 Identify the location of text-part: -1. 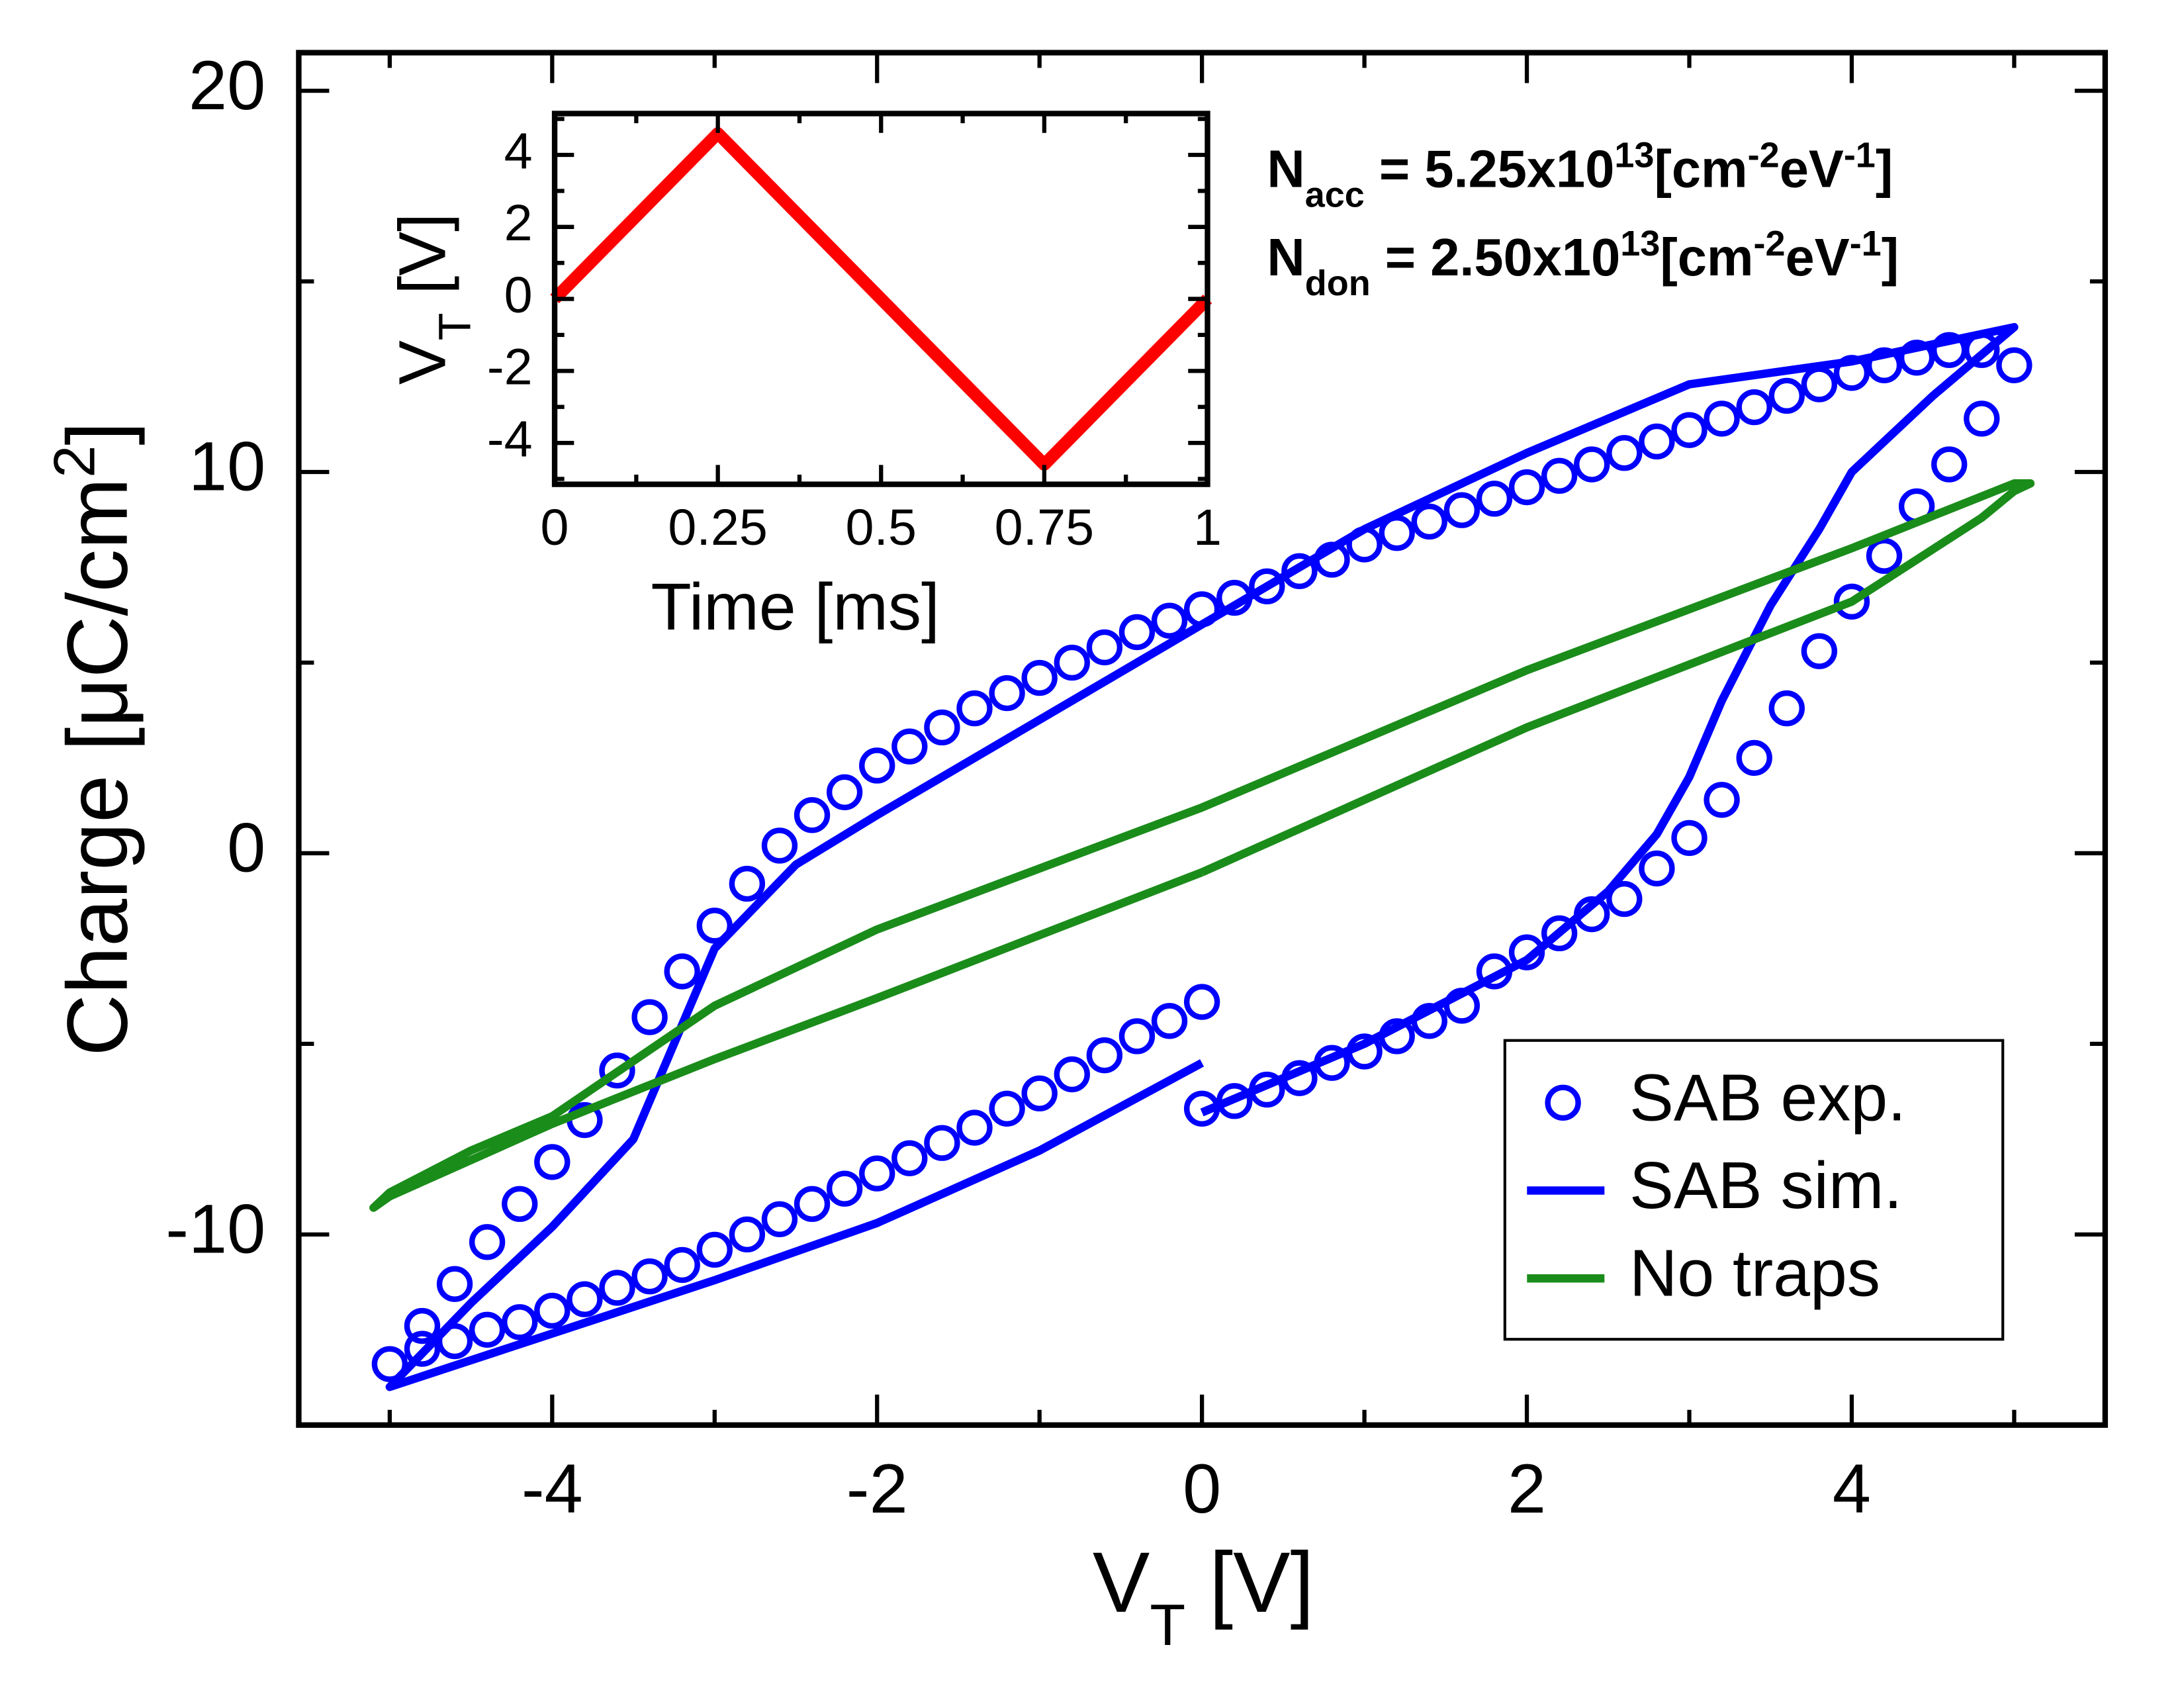
(1860, 155).